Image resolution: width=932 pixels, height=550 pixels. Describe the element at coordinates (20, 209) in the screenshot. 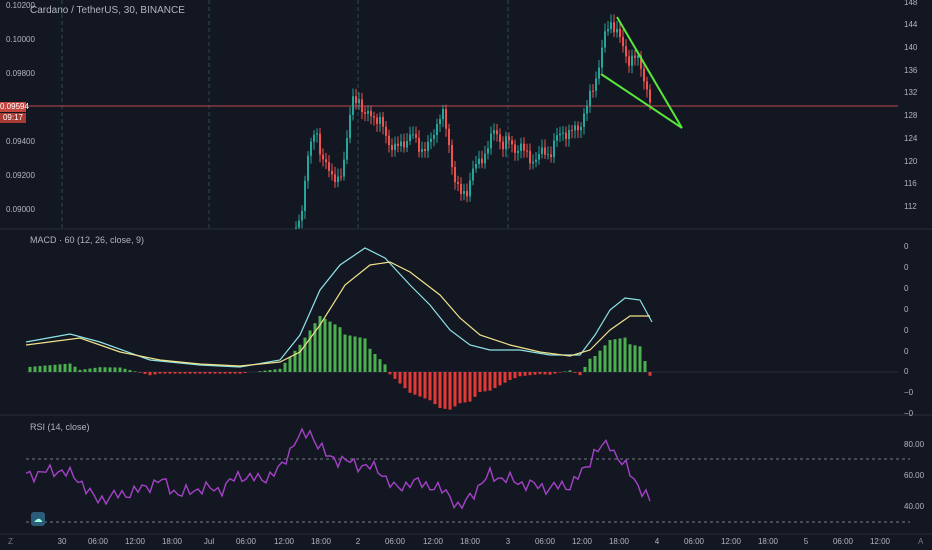

I see `price-tick: 0.09000` at that location.